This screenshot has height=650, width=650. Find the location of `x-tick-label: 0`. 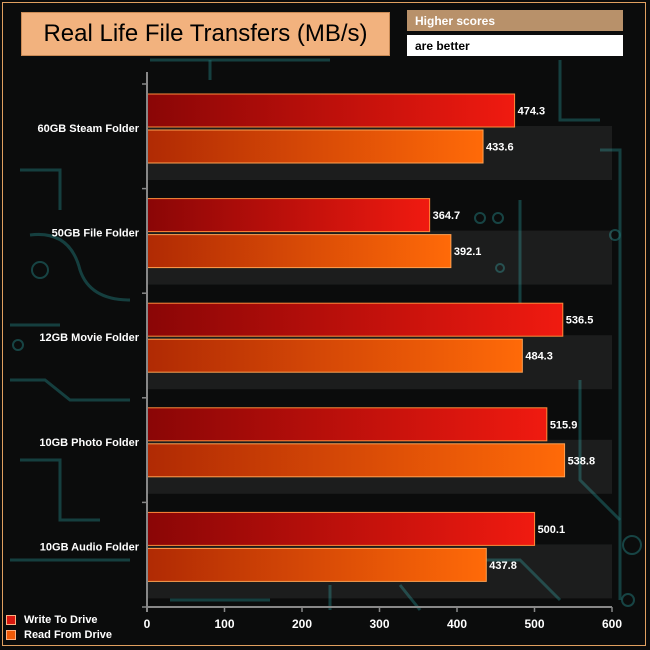

x-tick-label: 0 is located at coordinates (147, 624).